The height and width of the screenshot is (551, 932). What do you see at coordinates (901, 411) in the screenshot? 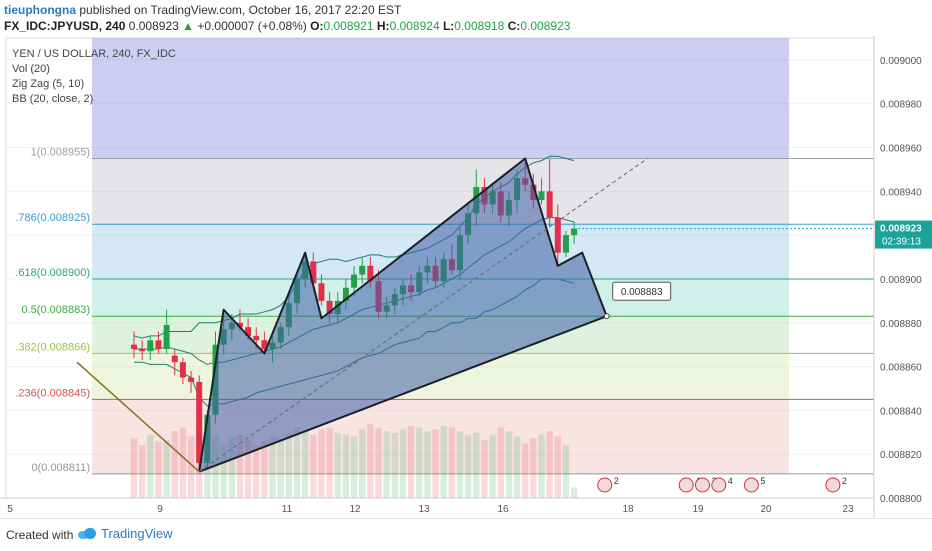
I see `price-tick-label: 0.008840` at bounding box center [901, 411].